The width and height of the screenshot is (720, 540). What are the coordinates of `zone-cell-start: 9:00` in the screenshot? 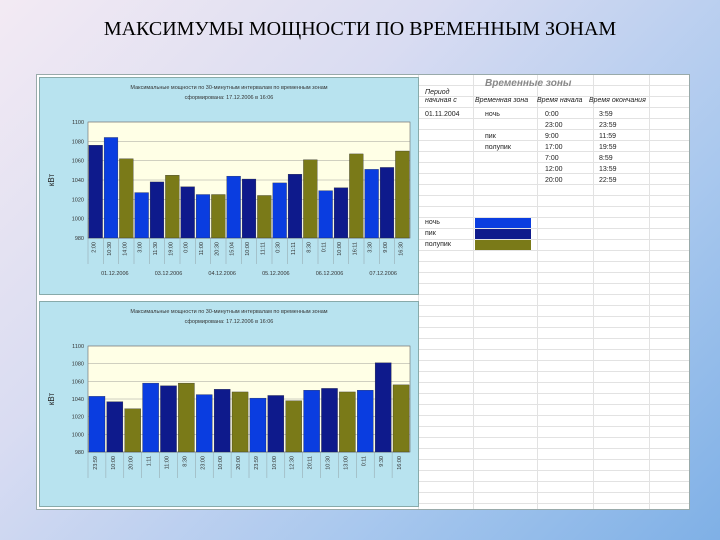 It's located at (552, 136).